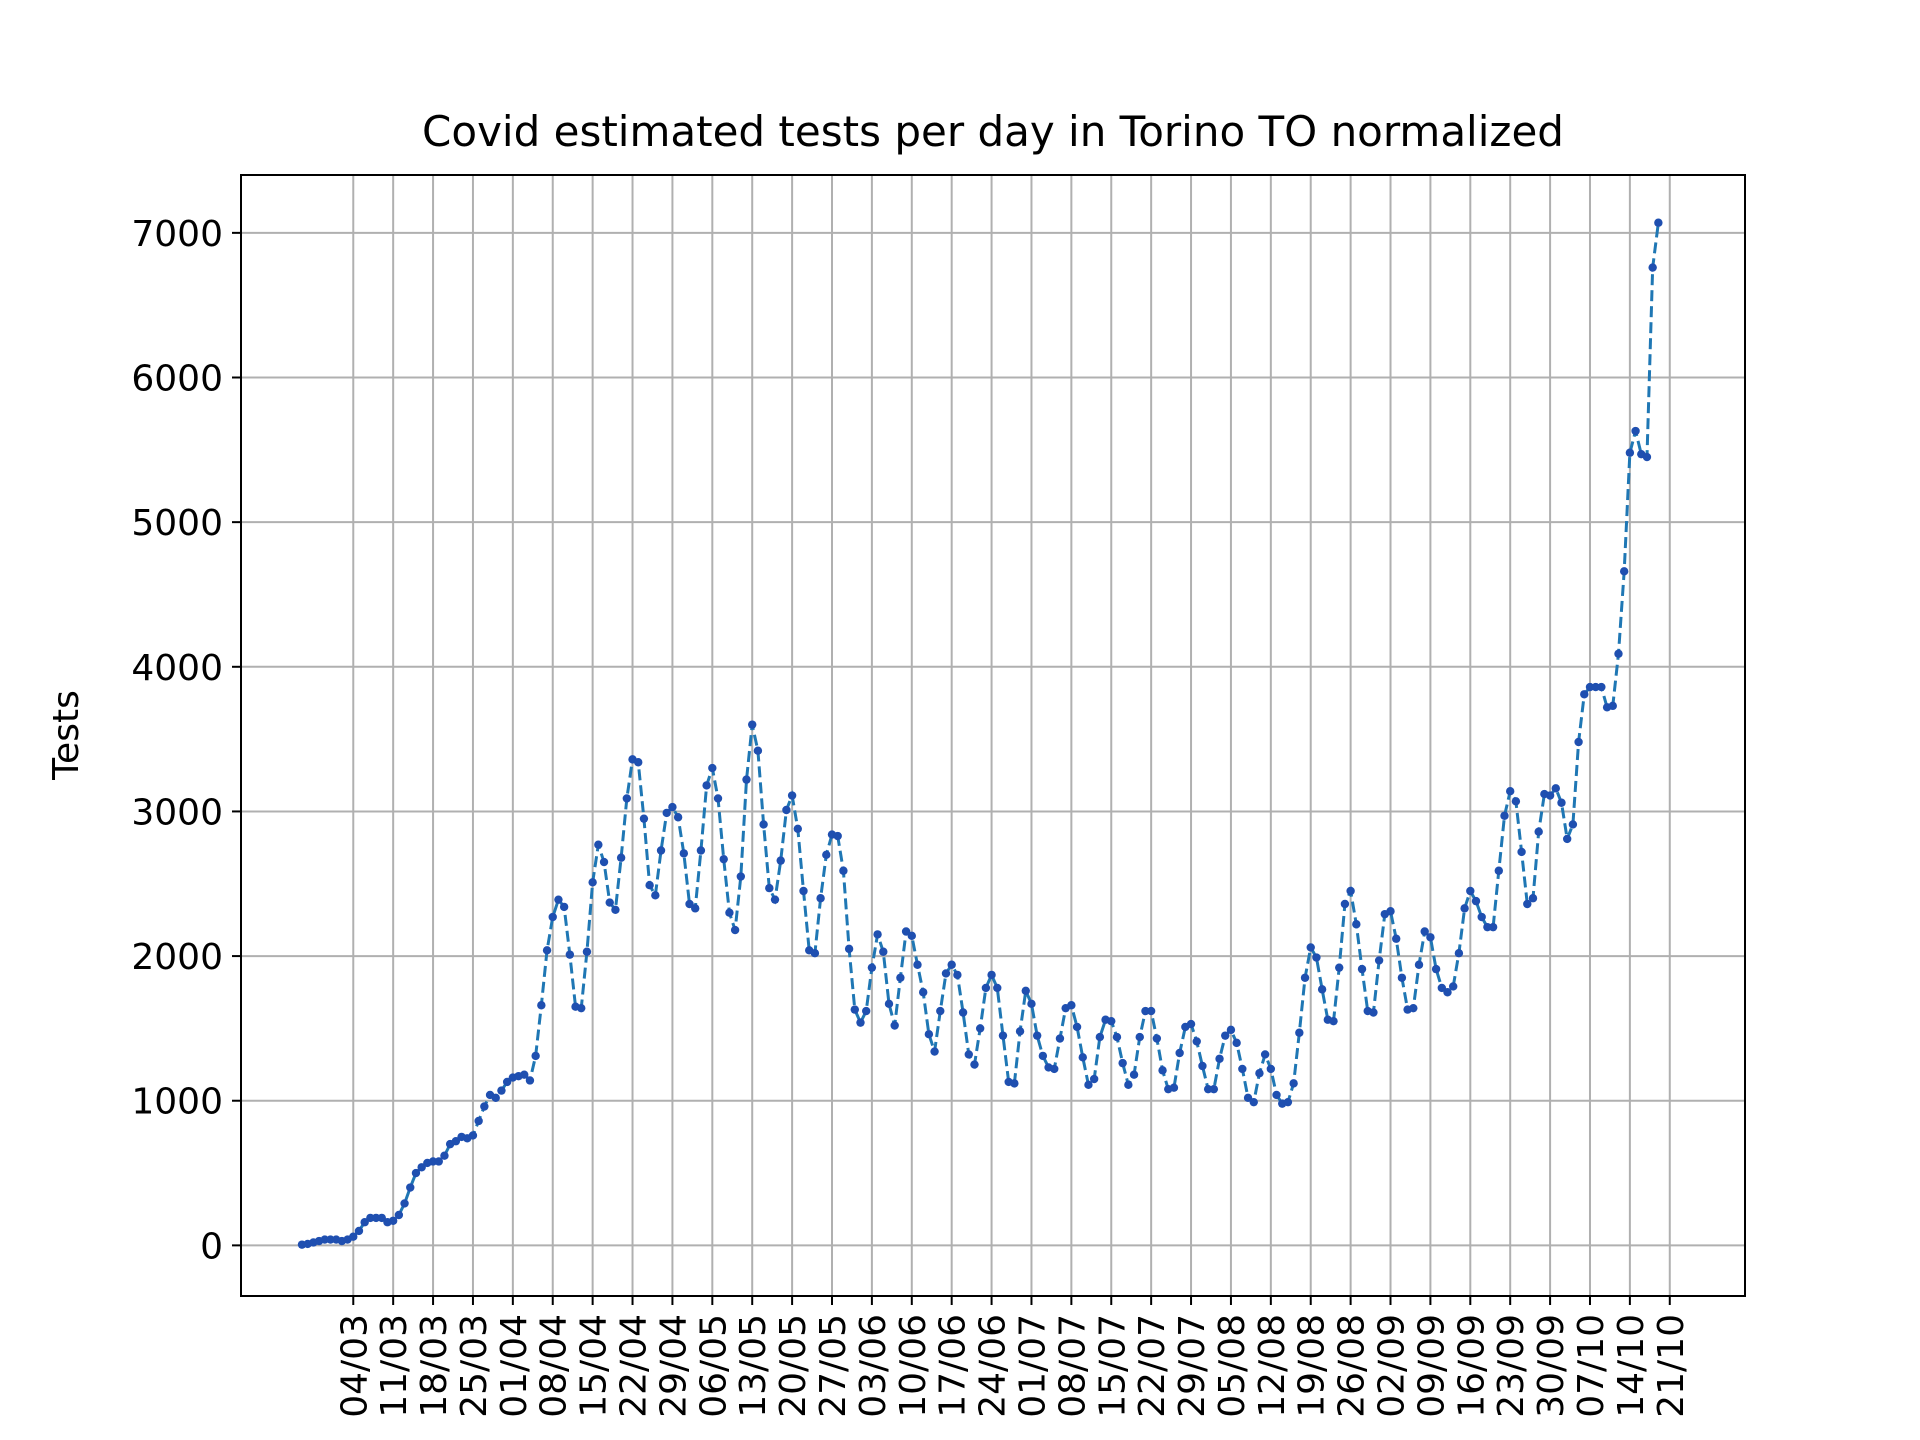 The width and height of the screenshot is (1920, 1440). What do you see at coordinates (177, 523) in the screenshot?
I see `y-tick-label: 5000` at bounding box center [177, 523].